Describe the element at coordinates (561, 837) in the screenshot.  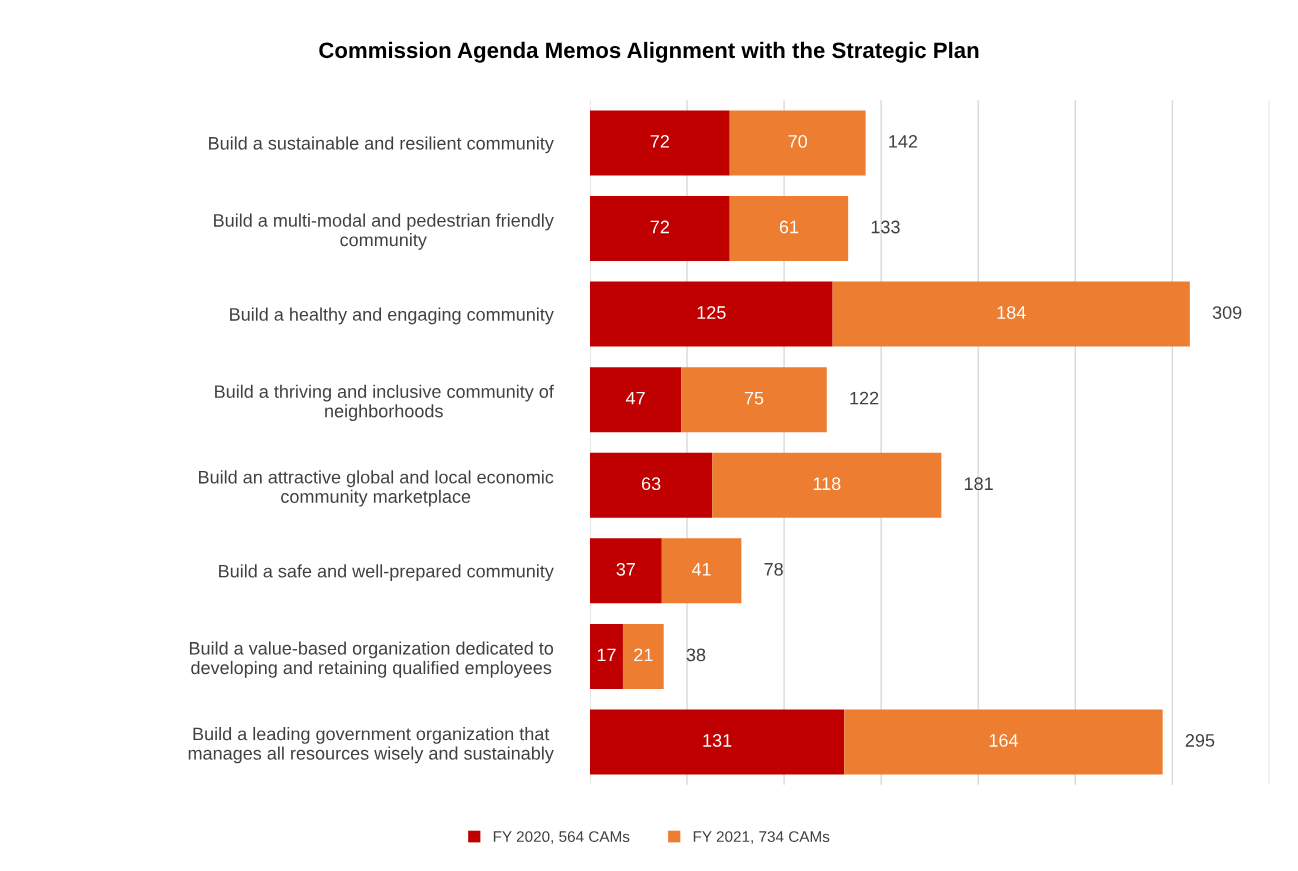
I see `legend-label: FY 2020, 564 CAMs` at that location.